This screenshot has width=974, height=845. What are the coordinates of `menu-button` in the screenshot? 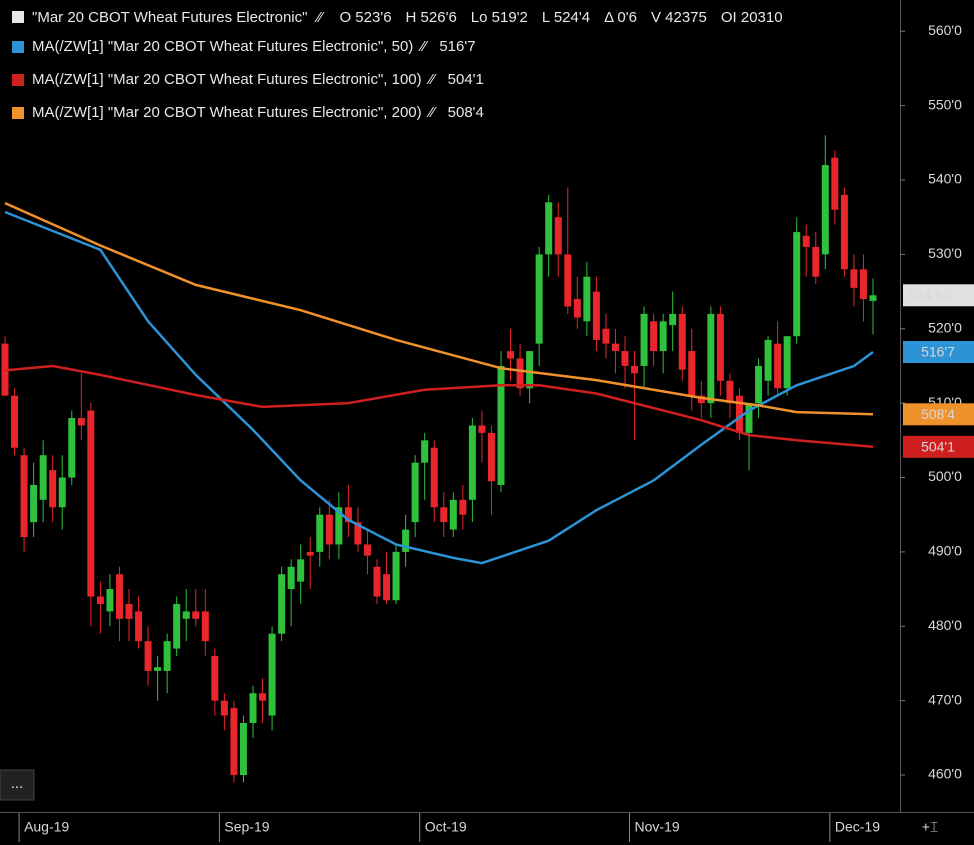 It's located at (17, 785).